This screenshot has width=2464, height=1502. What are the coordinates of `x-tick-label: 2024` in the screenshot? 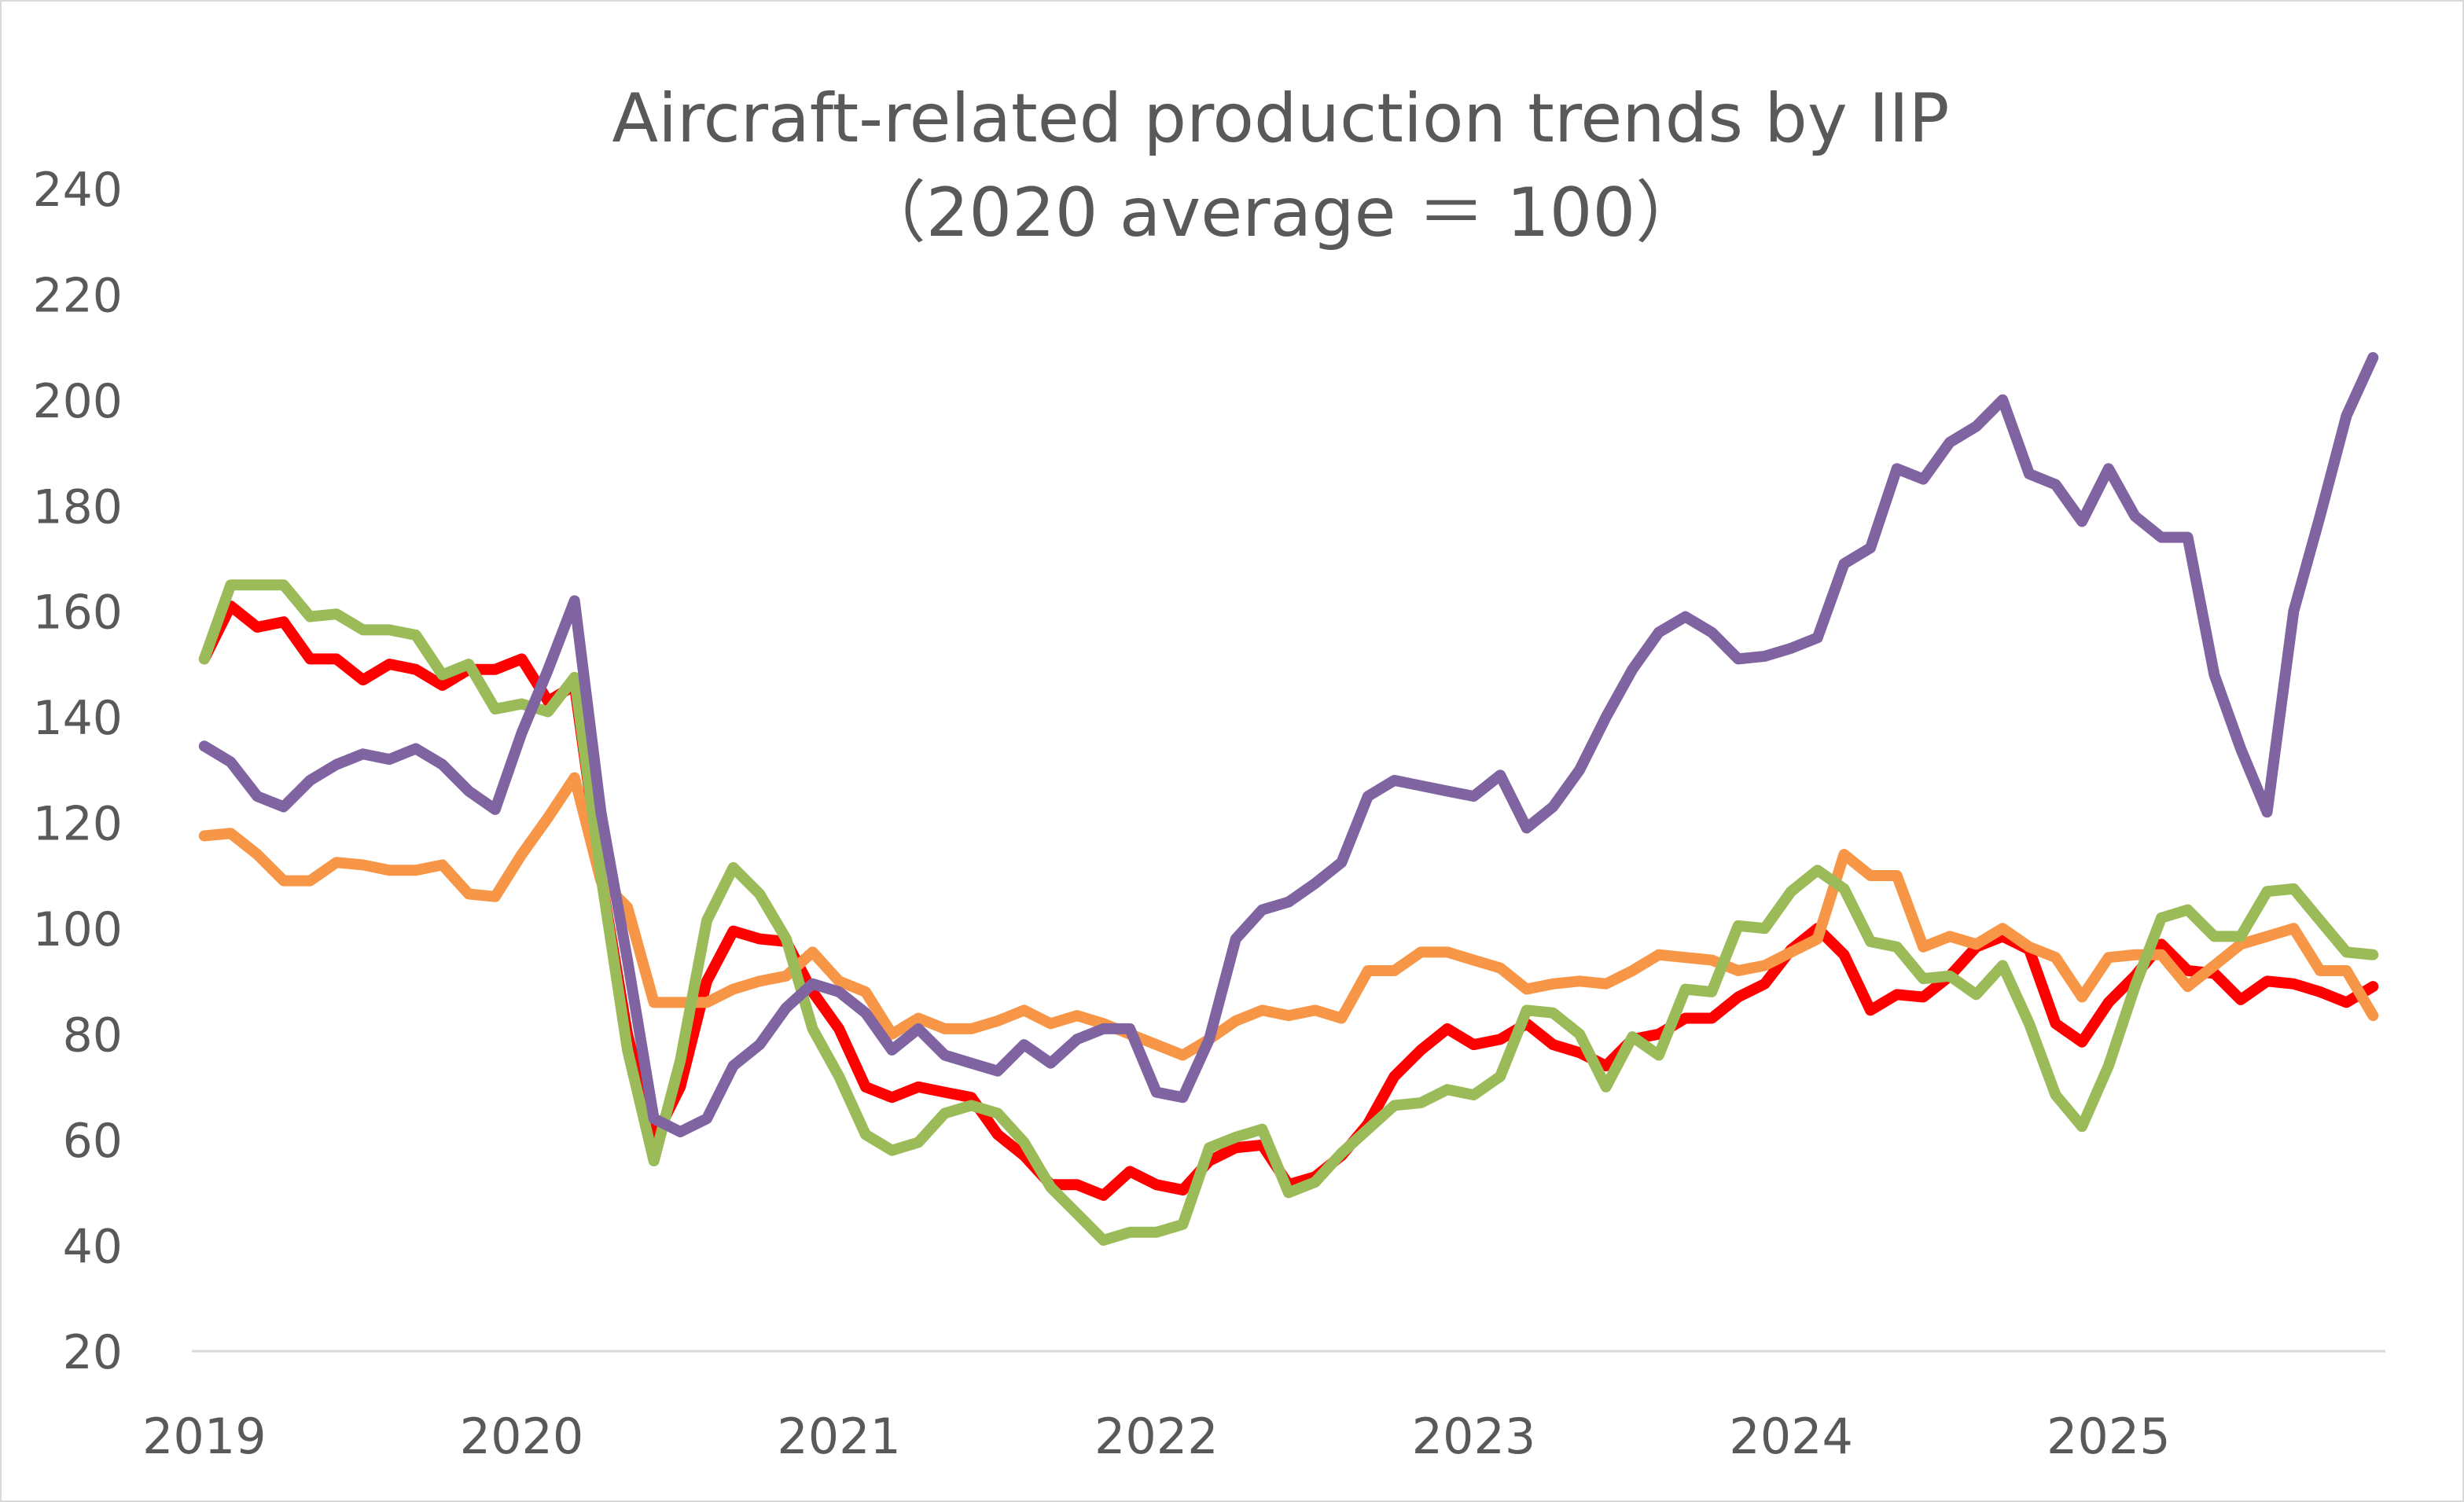 It's located at (1791, 1436).